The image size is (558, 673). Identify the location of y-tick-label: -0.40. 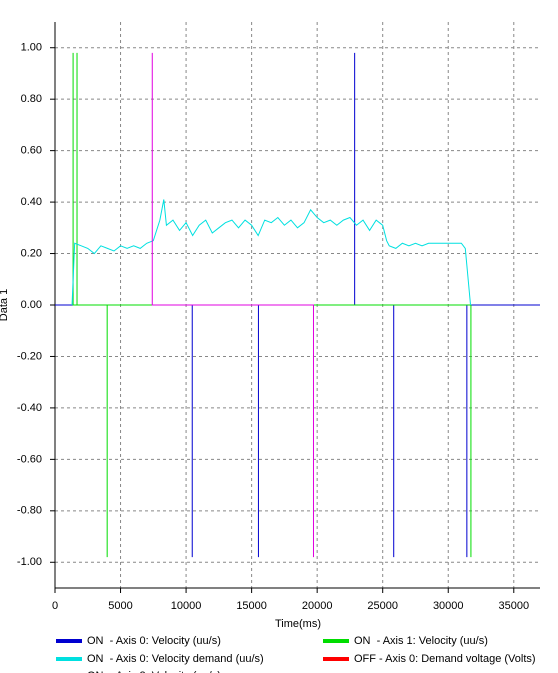
(29, 408).